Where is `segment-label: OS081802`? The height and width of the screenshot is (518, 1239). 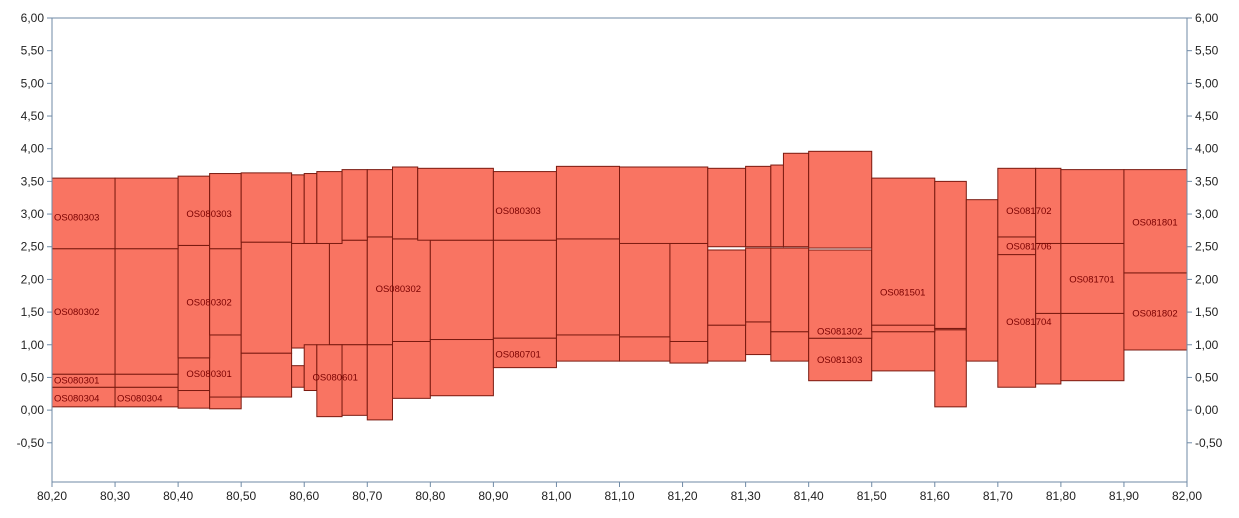 segment-label: OS081802 is located at coordinates (1154, 313).